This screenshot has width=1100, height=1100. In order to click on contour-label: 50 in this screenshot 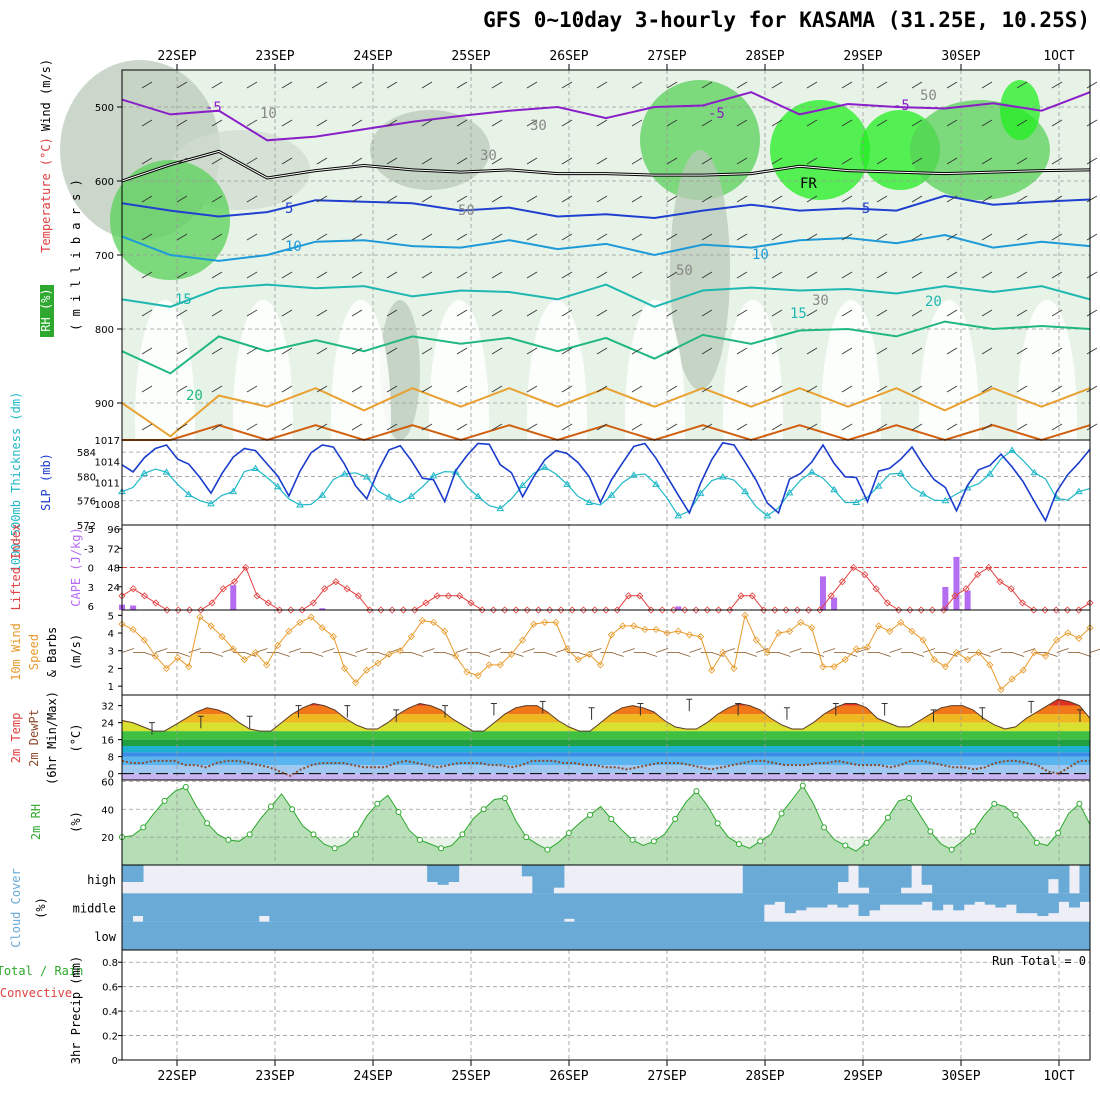, I will do `click(928, 96)`.